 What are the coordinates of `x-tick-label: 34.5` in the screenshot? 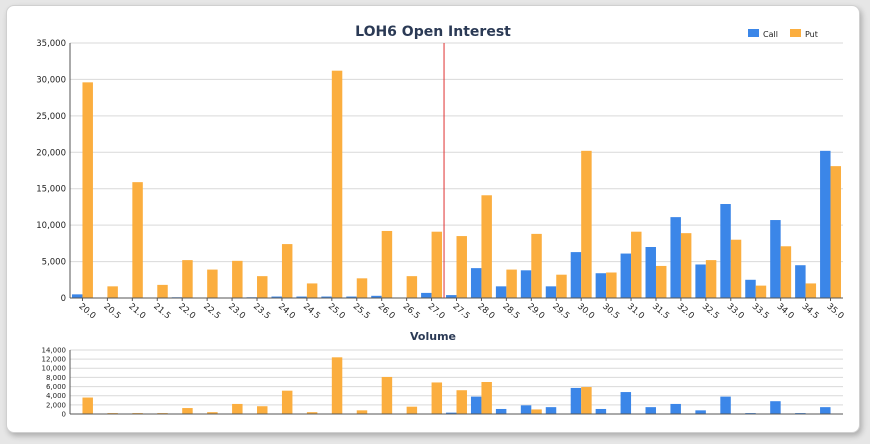 It's located at (810, 312).